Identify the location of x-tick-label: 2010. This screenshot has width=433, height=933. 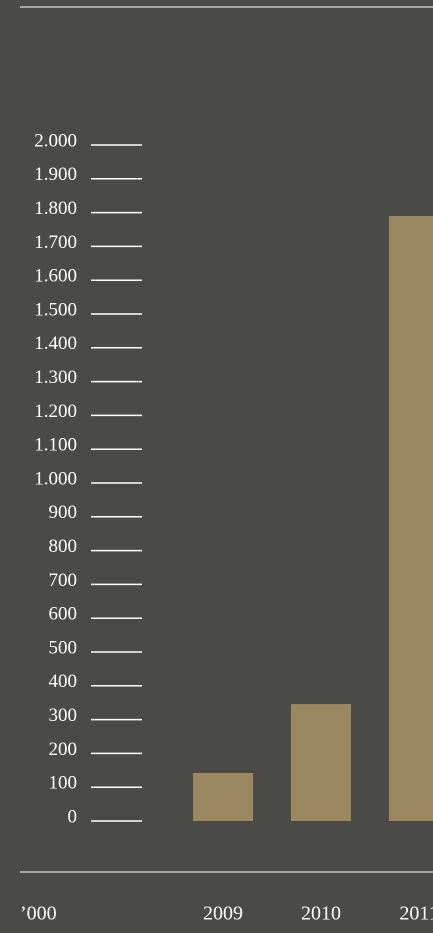
(321, 914).